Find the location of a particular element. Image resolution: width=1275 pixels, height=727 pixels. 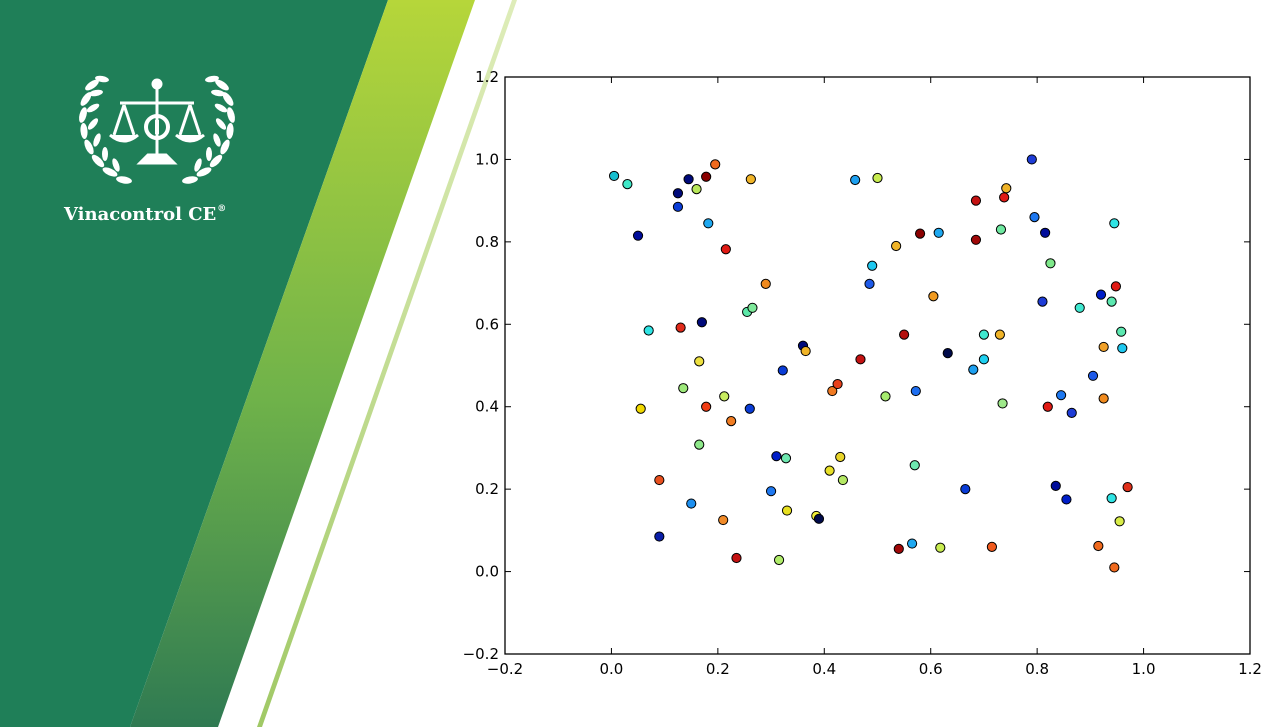

registered-mark: ® is located at coordinates (222, 209).